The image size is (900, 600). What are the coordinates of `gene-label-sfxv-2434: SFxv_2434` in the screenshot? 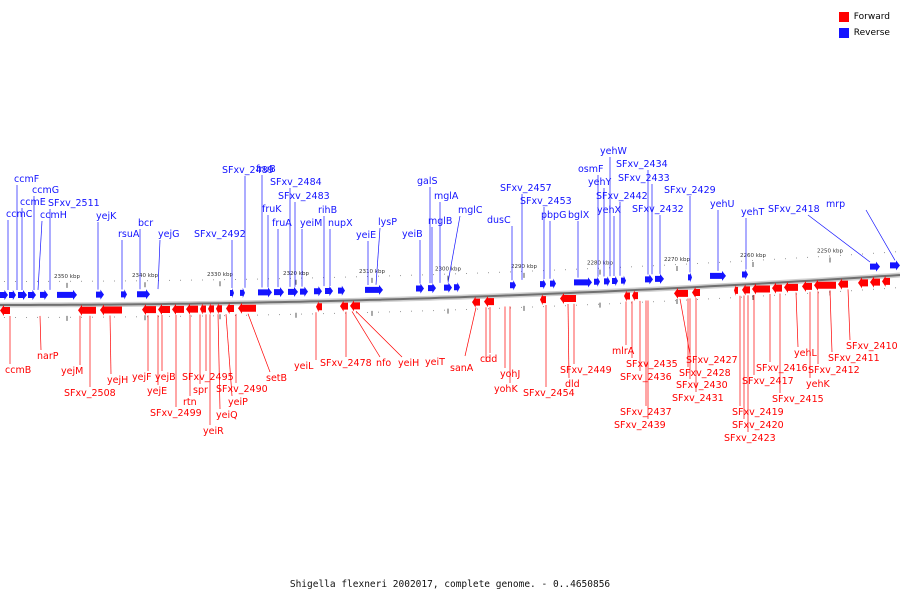 It's located at (642, 164).